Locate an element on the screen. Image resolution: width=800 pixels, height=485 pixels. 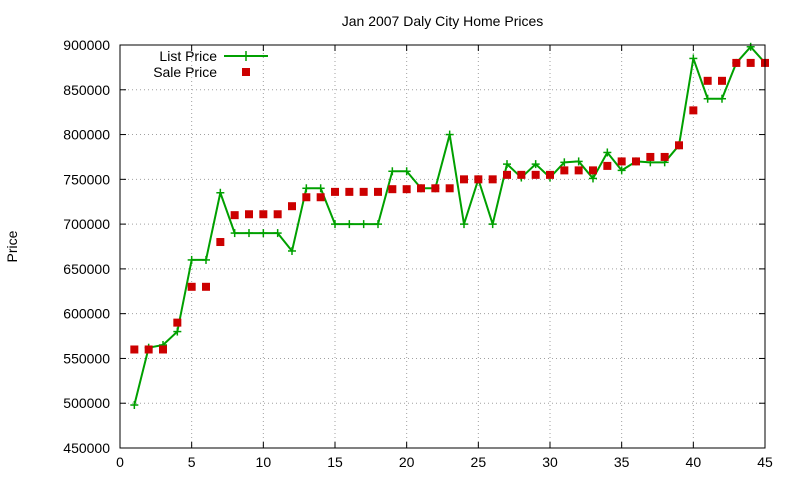
legend-swatch-sale-price is located at coordinates (246, 72).